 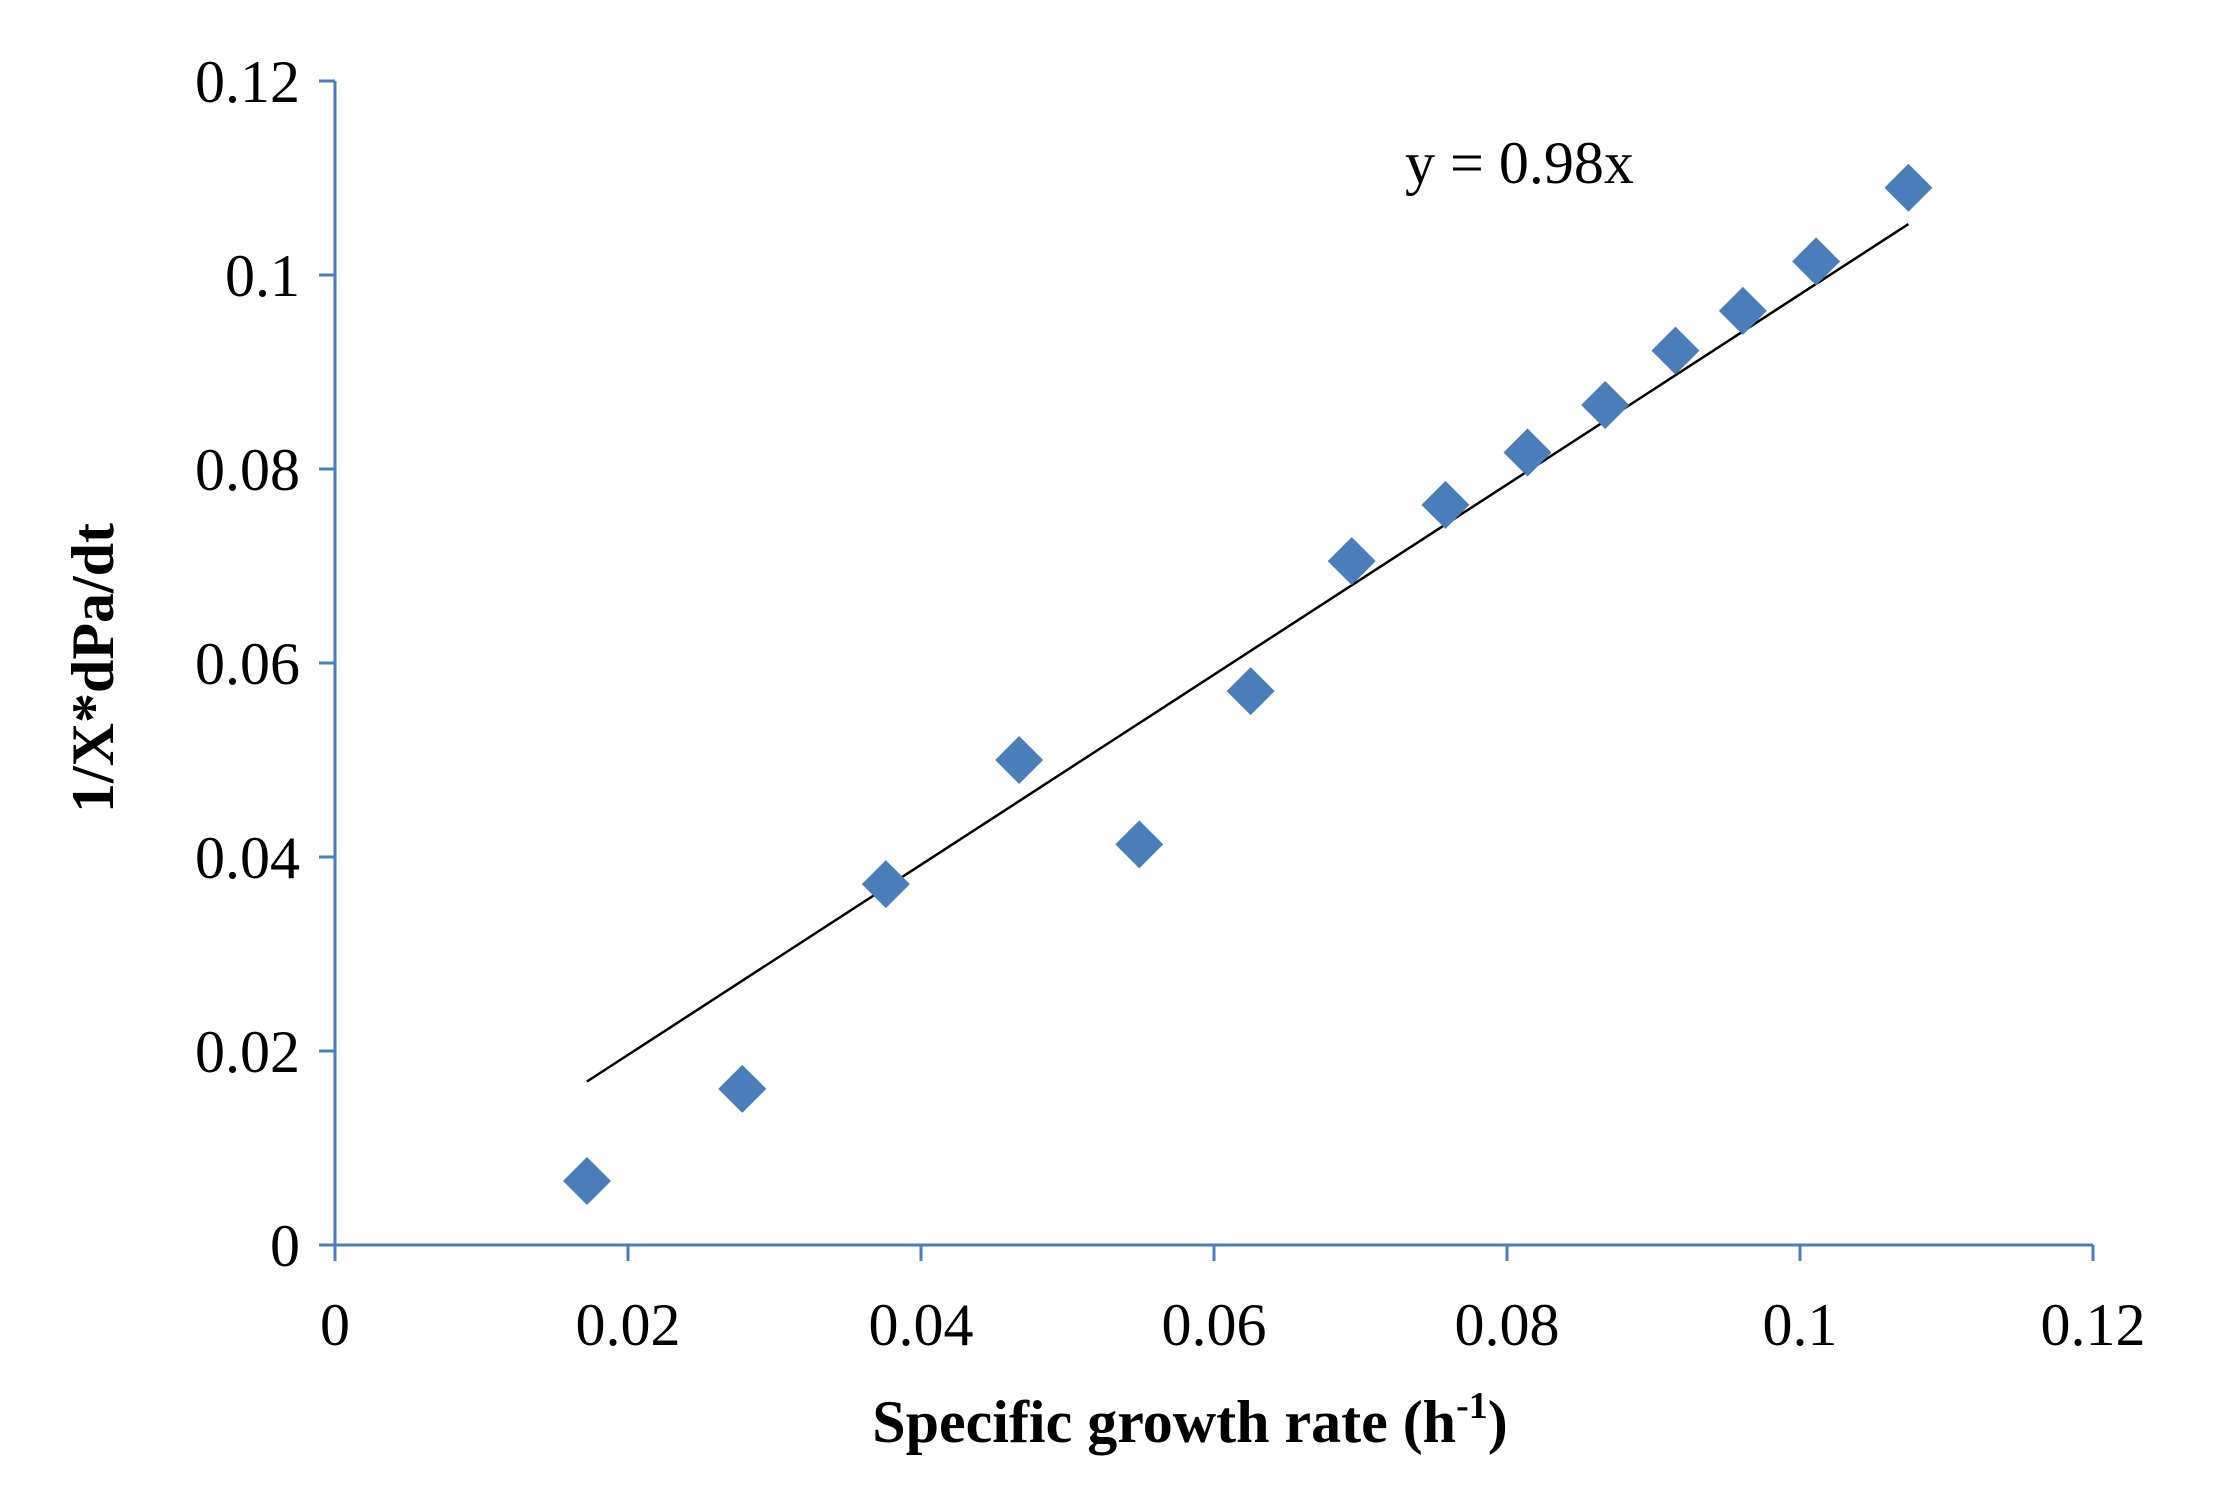 I want to click on trendline-equation-label: y = 0.98x, so click(x=1519, y=163).